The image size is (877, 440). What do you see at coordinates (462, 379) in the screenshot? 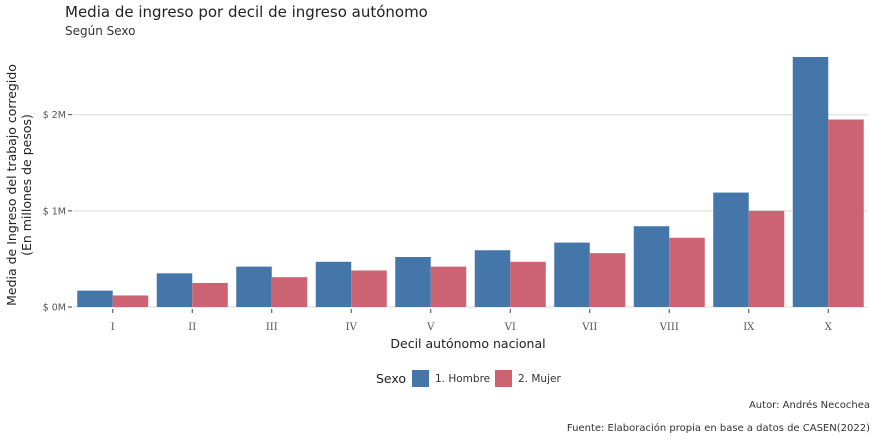
I see `legend-label-hombre: 1. Hombre` at bounding box center [462, 379].